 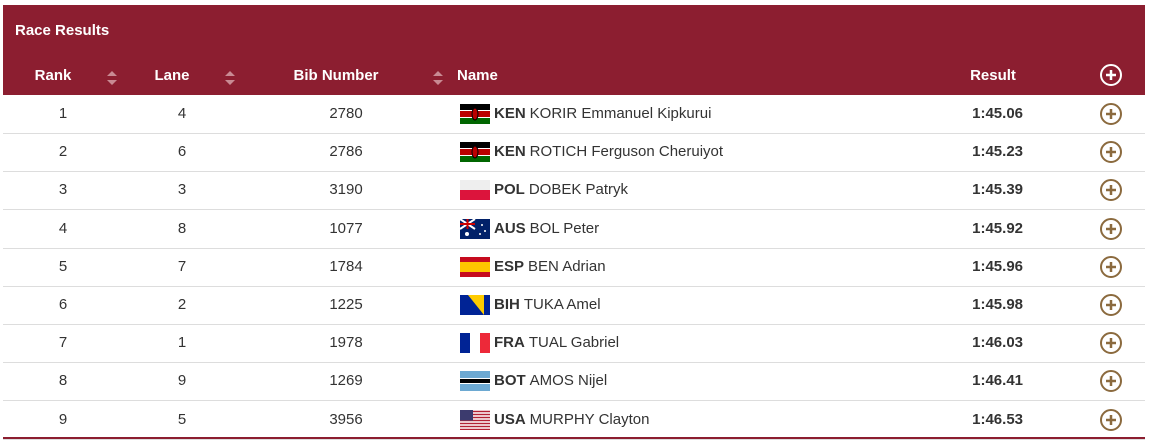 I want to click on rank-cell: 4, so click(x=63, y=228).